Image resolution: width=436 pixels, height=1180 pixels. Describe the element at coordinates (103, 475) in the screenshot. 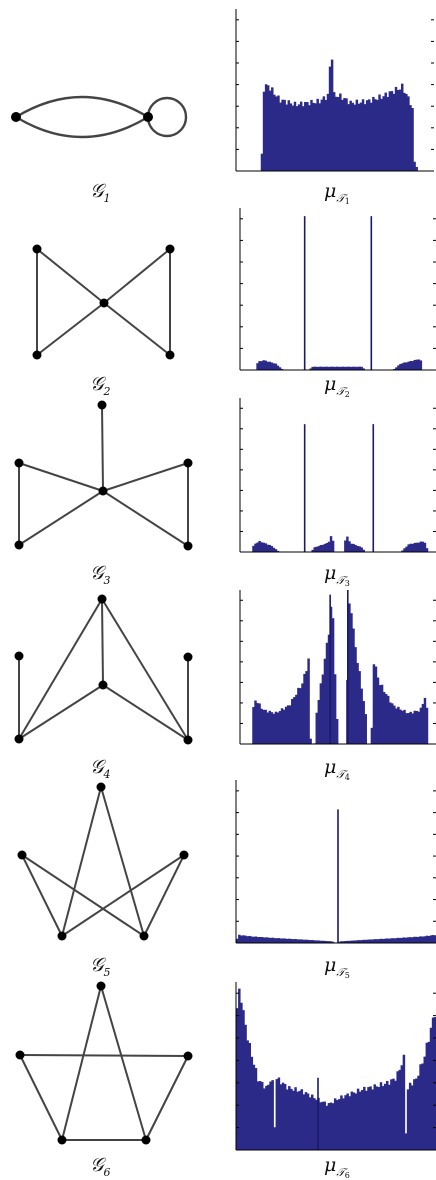

I see `graph-g3` at that location.